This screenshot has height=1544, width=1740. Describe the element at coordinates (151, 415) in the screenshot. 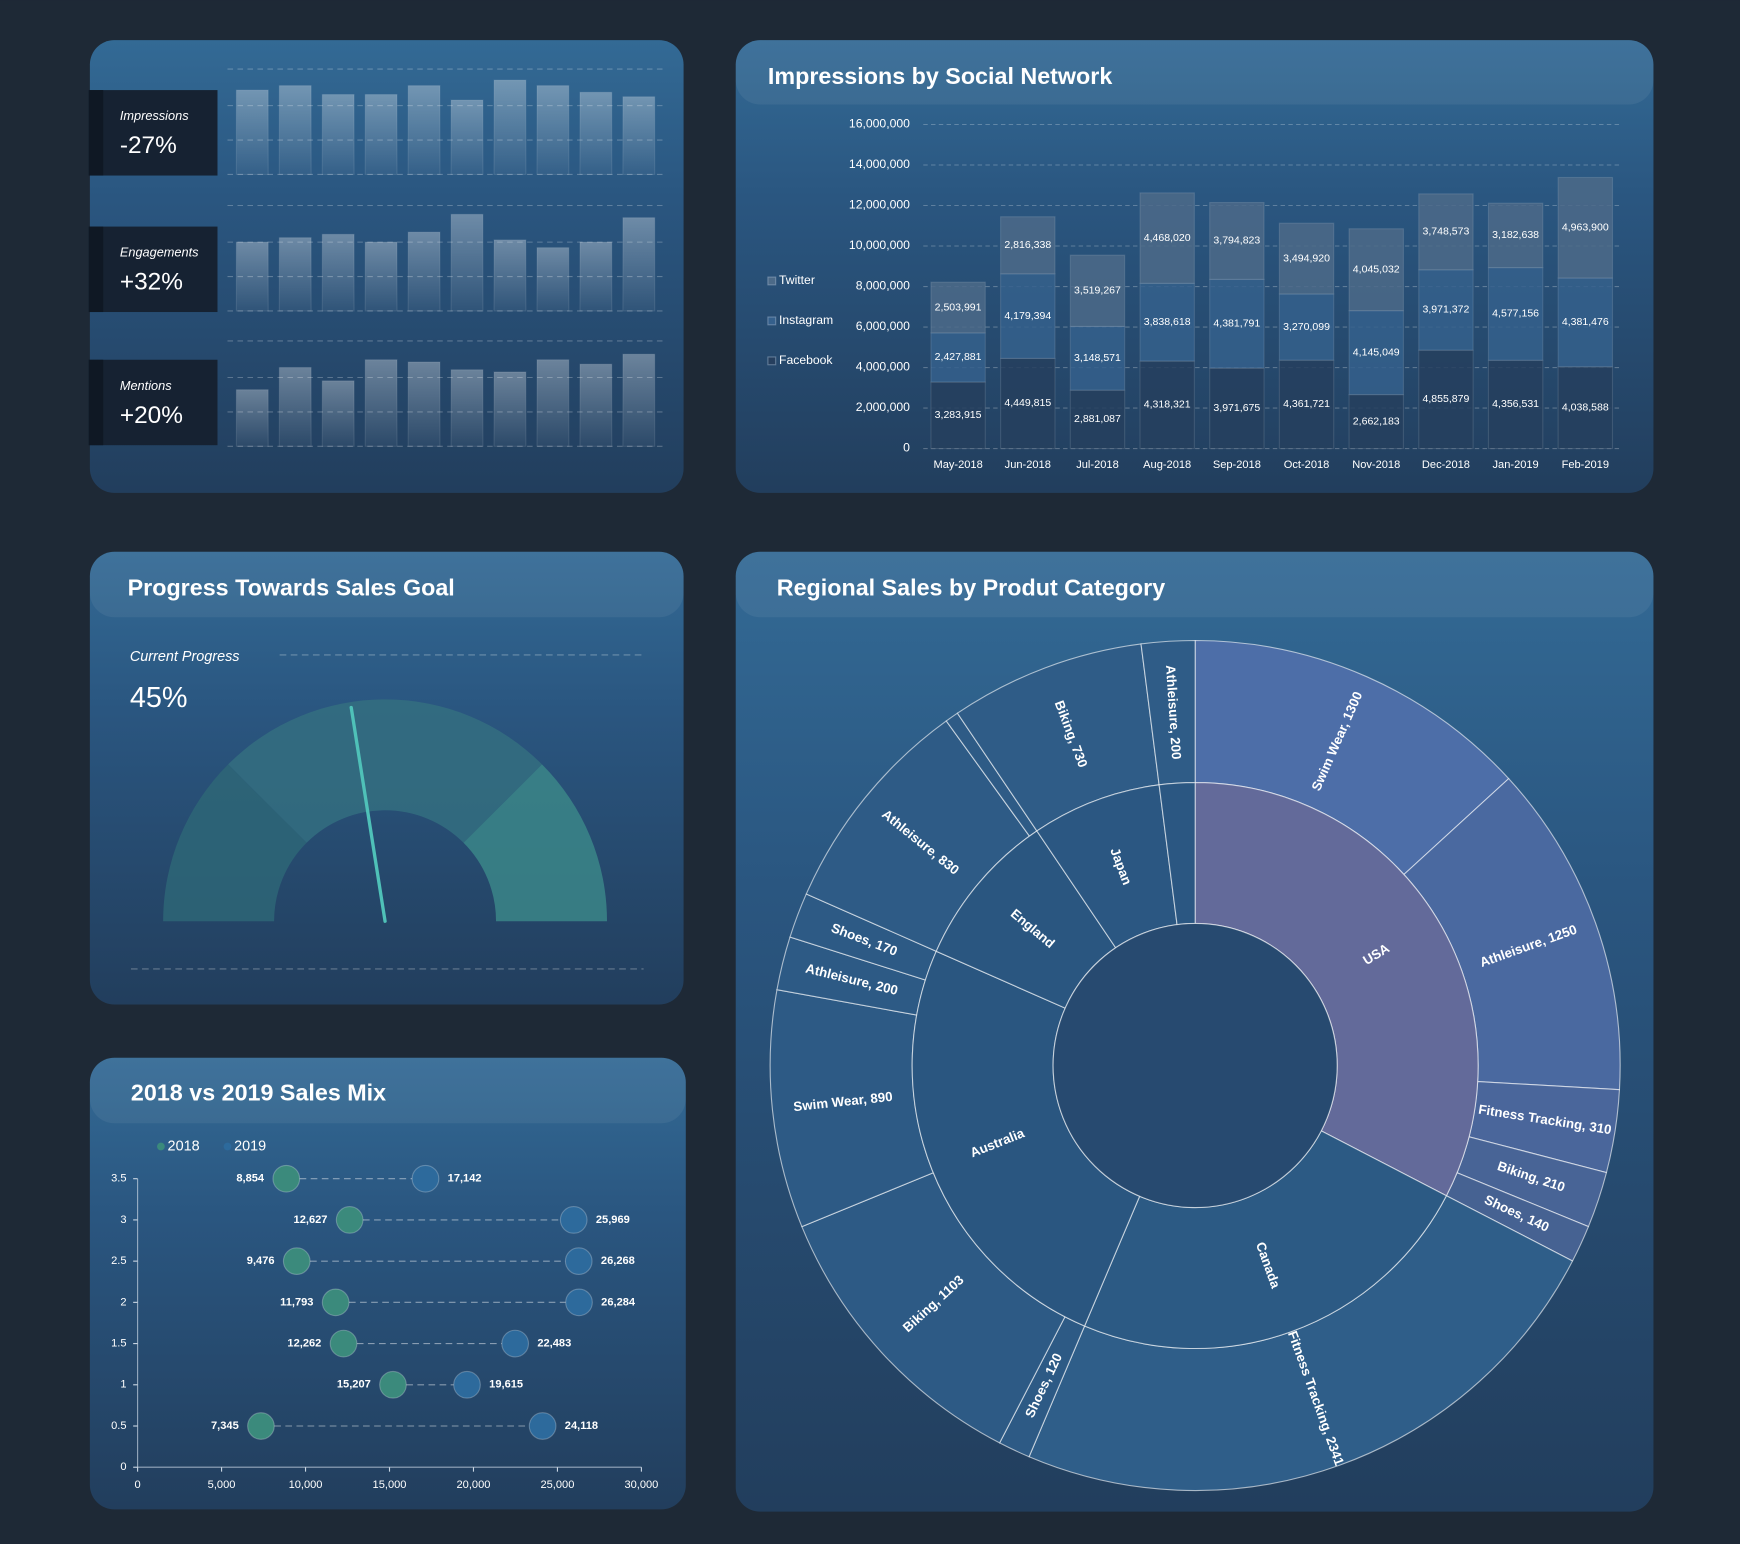

I see `kpi-value: +20%` at that location.